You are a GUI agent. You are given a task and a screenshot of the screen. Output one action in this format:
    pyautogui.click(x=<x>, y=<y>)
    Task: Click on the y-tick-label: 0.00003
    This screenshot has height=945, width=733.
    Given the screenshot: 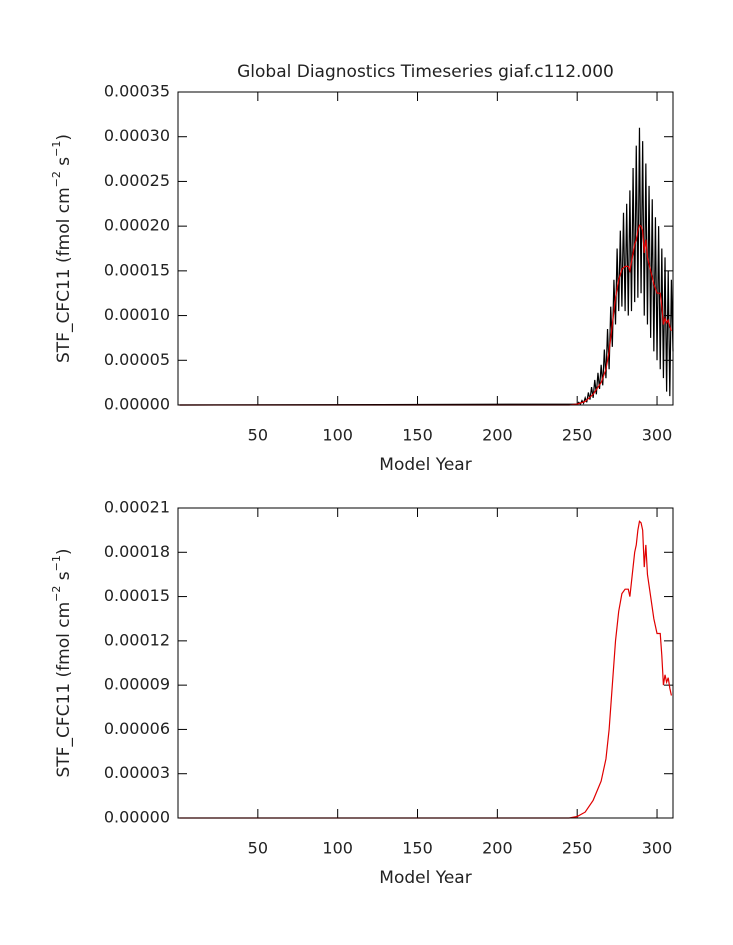 What is the action you would take?
    pyautogui.click(x=137, y=772)
    